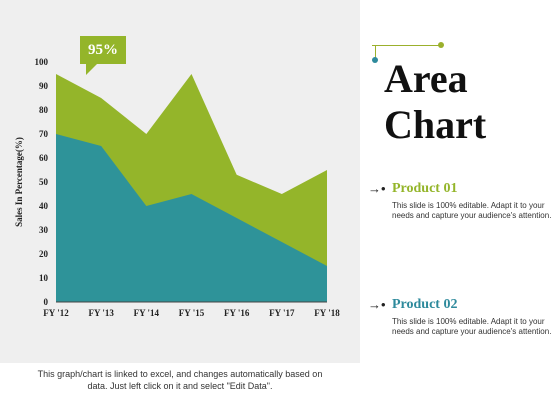 The width and height of the screenshot is (560, 420). I want to click on decorative-vline, so click(375, 52).